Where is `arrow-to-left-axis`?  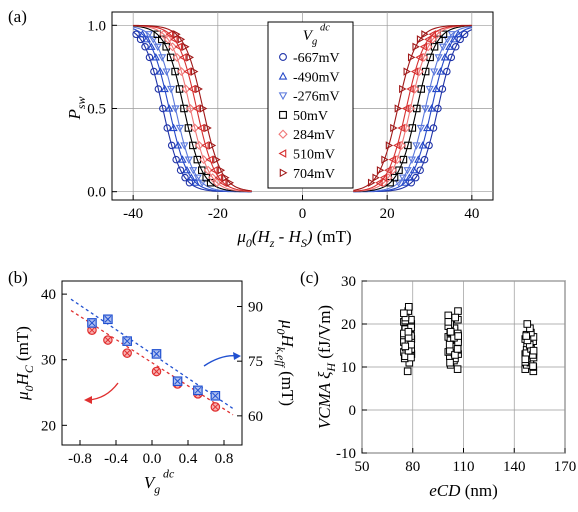
arrow-to-left-axis is located at coordinates (103, 391).